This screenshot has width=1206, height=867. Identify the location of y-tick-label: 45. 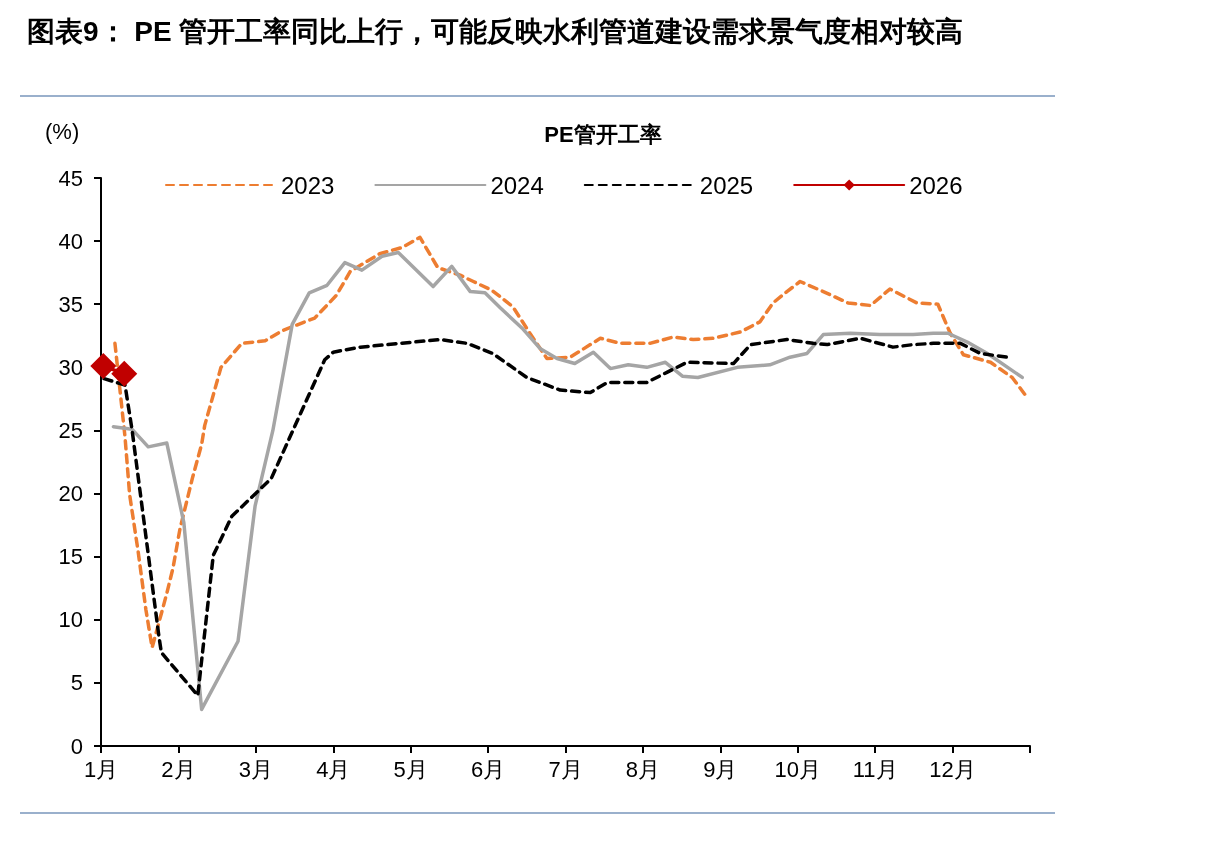
(70, 178).